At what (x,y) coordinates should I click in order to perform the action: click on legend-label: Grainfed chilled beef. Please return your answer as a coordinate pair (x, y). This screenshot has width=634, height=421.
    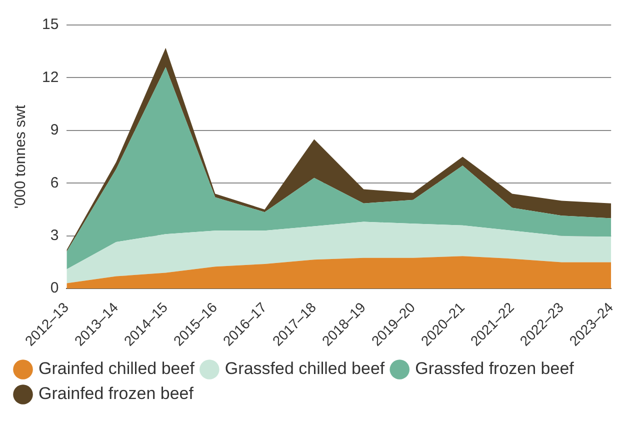
    Looking at the image, I should click on (116, 368).